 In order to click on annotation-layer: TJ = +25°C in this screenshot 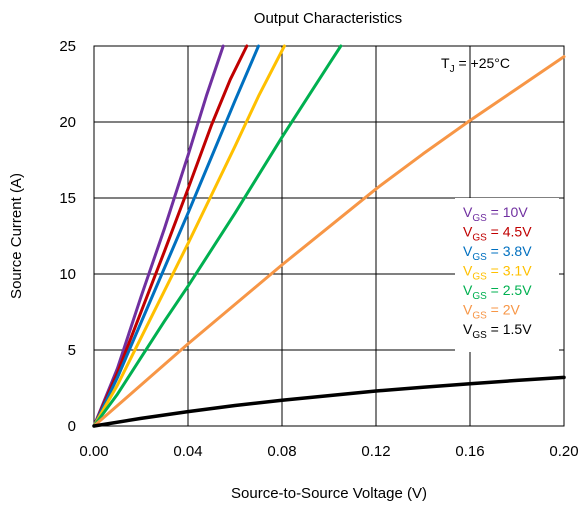, I will do `click(475, 65)`.